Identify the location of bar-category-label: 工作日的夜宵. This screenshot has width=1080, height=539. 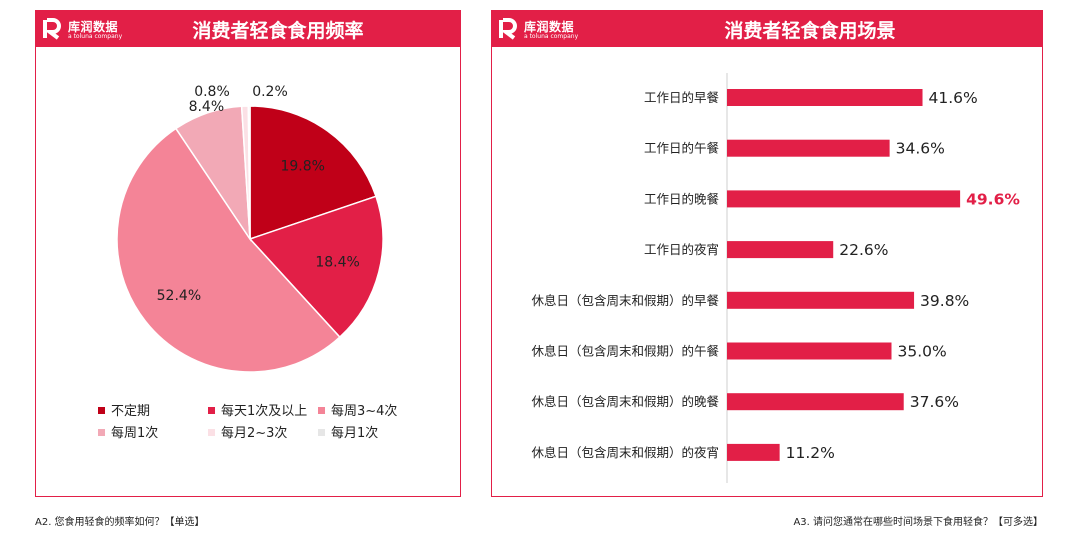
(681, 249).